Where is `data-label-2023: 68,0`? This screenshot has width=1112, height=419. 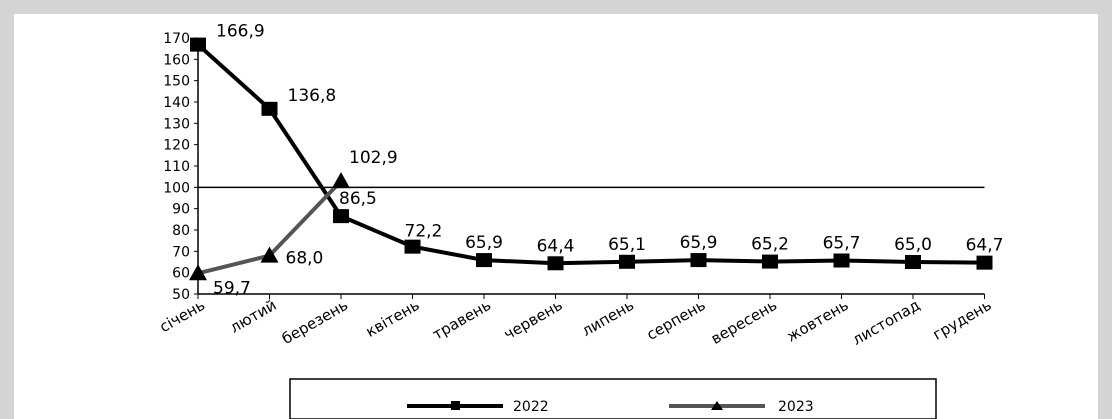 data-label-2023: 68,0 is located at coordinates (305, 259).